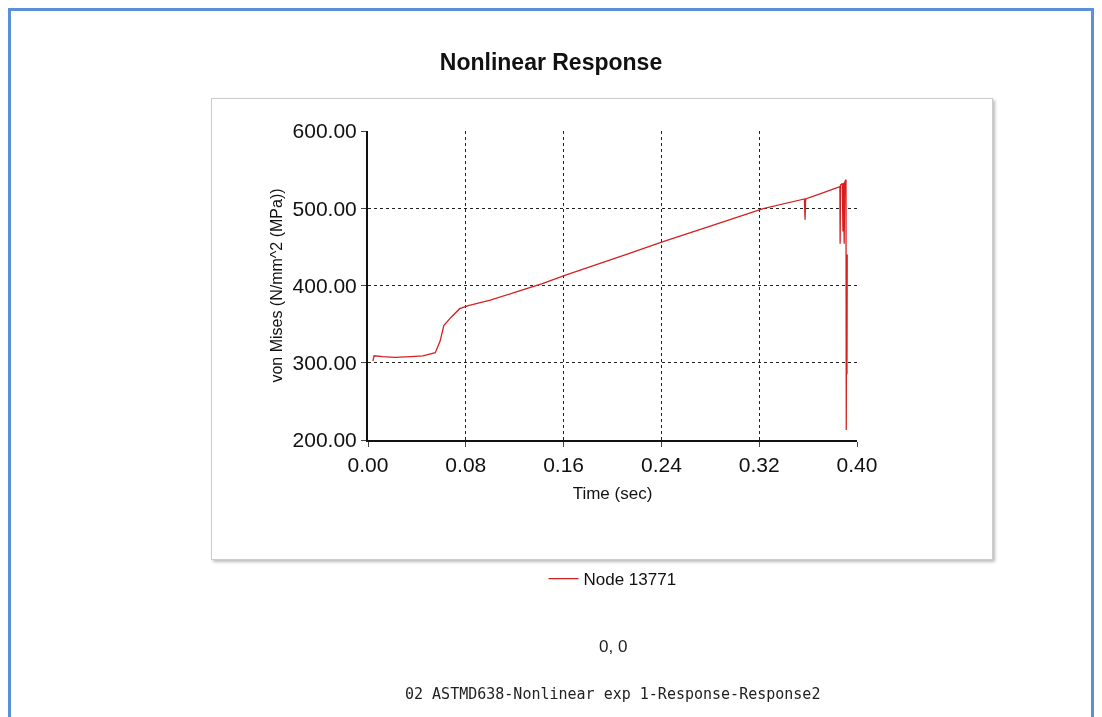 This screenshot has width=1102, height=717. Describe the element at coordinates (324, 440) in the screenshot. I see `y-tick-label: 200.00` at that location.